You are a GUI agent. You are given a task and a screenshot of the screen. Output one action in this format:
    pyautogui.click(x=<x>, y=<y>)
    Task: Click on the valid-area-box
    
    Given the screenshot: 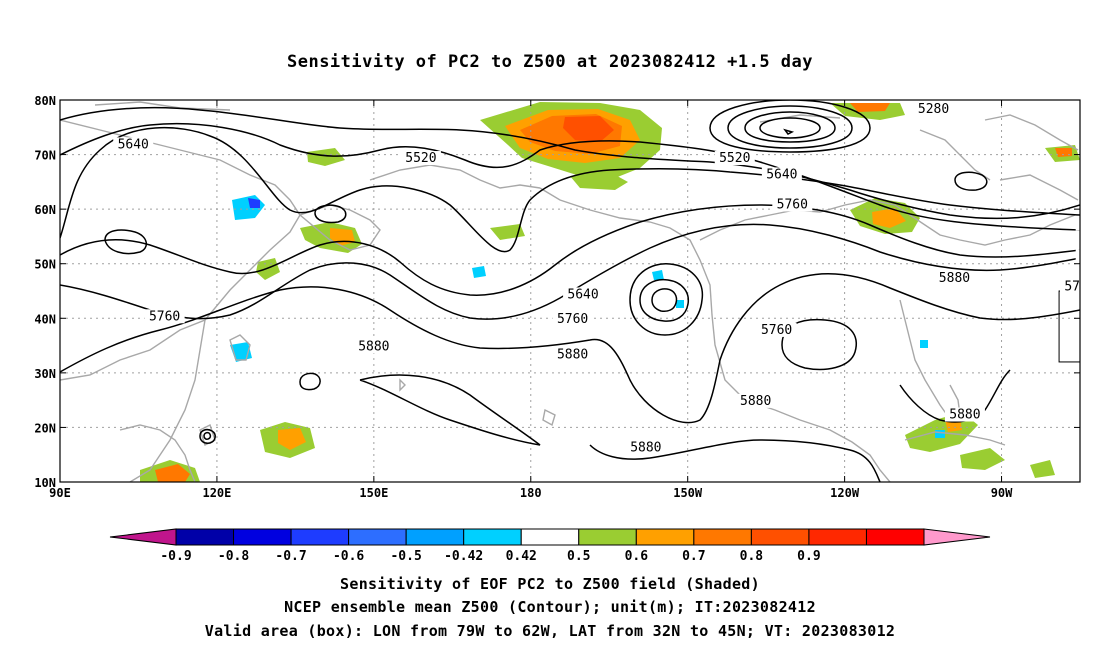 What is the action you would take?
    pyautogui.click(x=1069, y=326)
    